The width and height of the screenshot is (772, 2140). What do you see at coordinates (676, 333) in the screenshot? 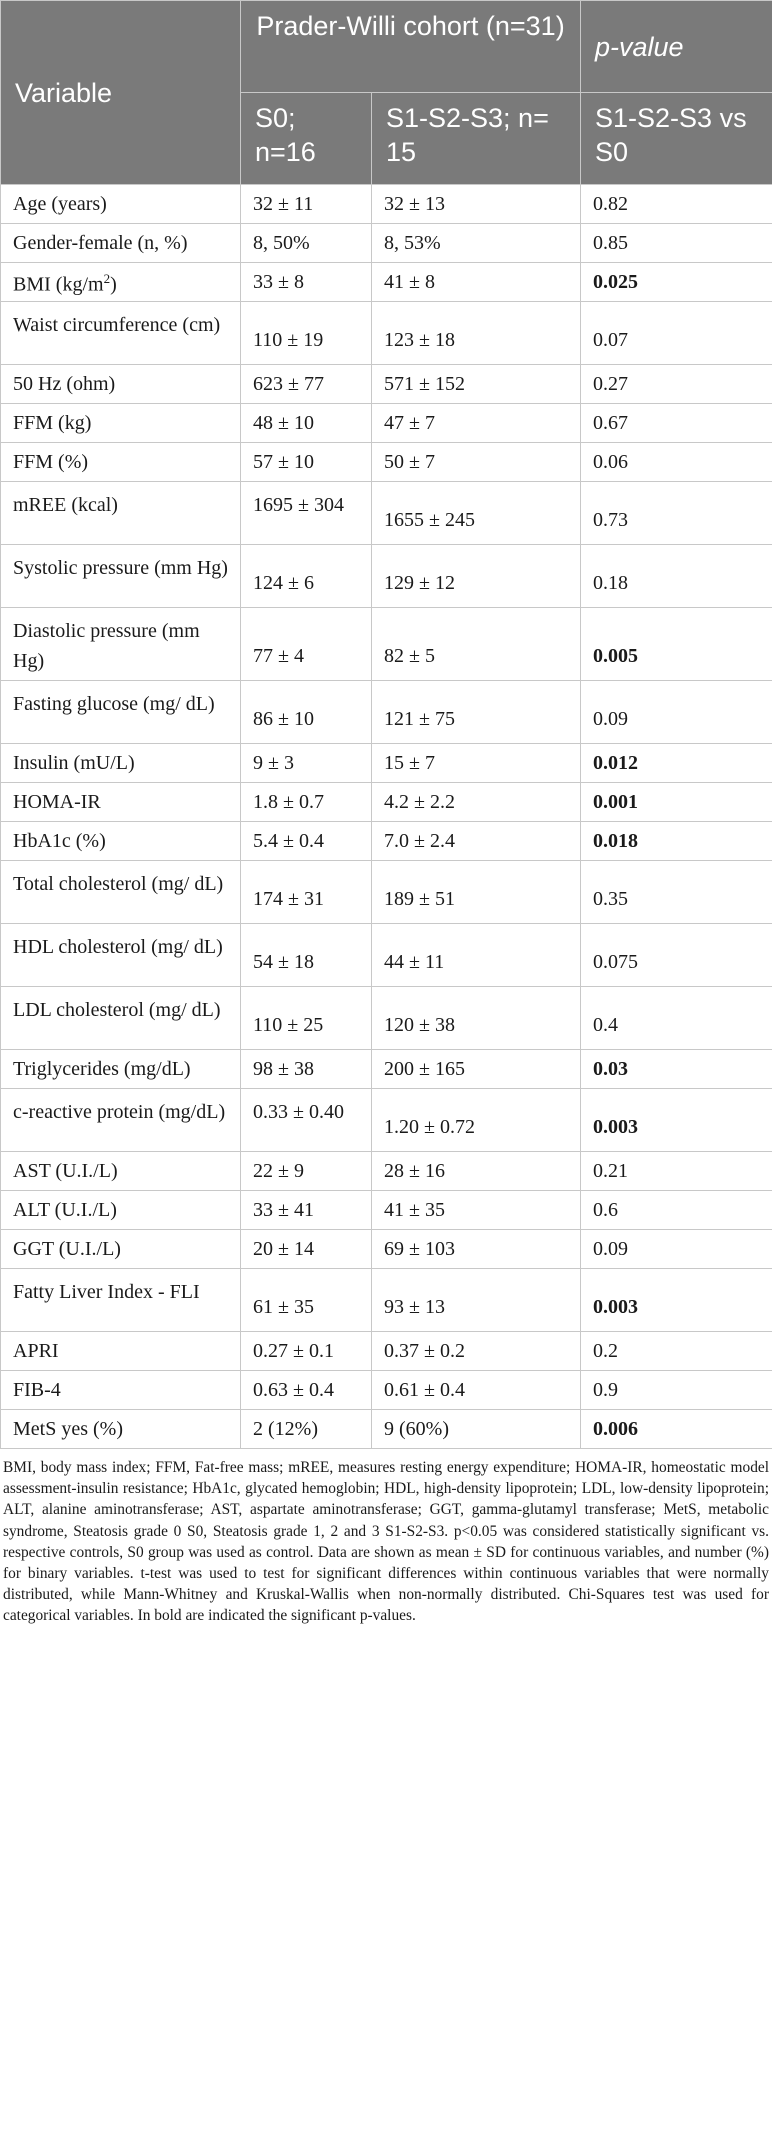
I see `cell-pvalue: 0.07` at bounding box center [676, 333].